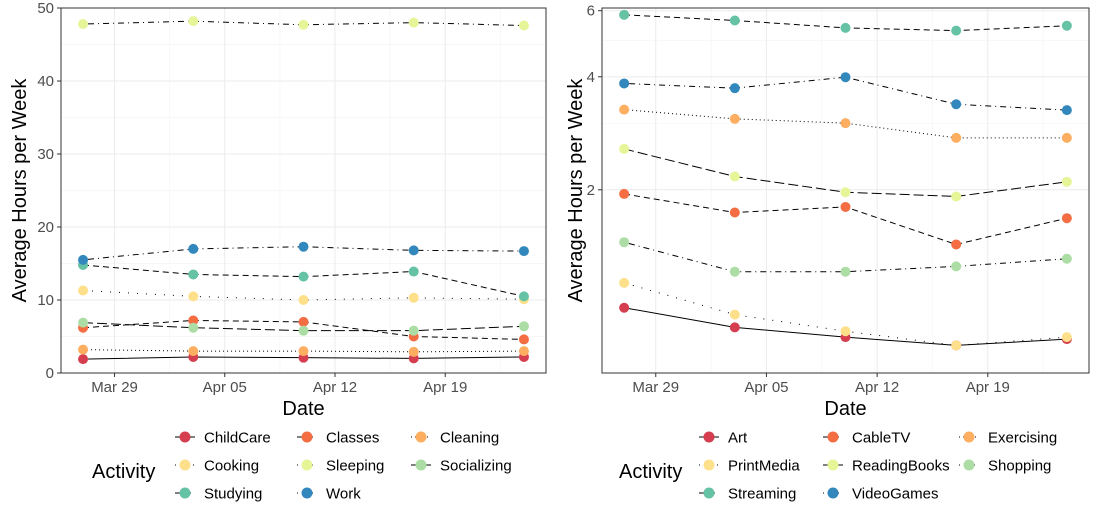 The height and width of the screenshot is (510, 1099). Describe the element at coordinates (709, 493) in the screenshot. I see `legend-key-streaming` at that location.